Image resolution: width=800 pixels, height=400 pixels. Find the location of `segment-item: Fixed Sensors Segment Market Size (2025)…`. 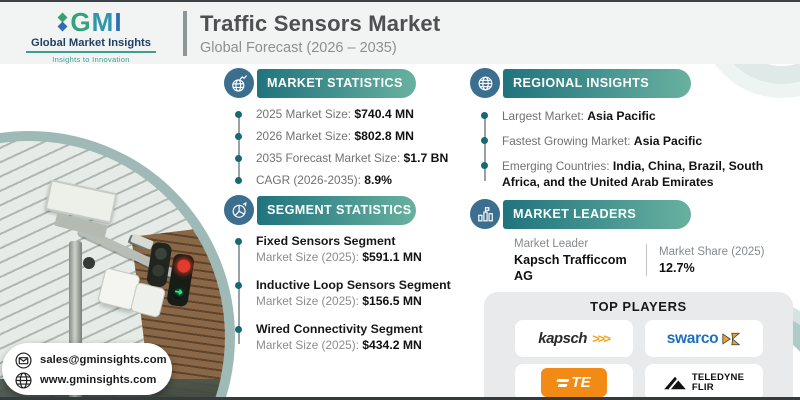

segment-item: Fixed Sensors Segment Market Size (2025)… is located at coordinates (348, 249).